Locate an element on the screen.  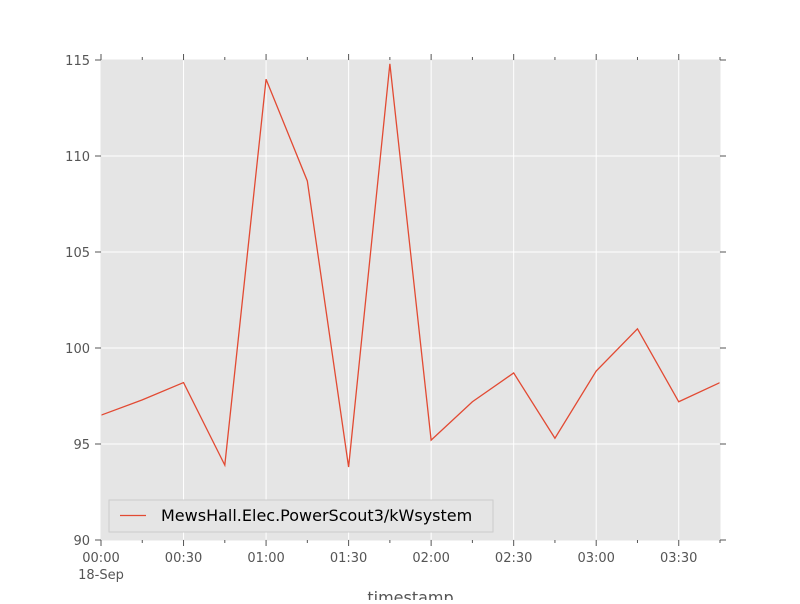
y-tick-label: 100 is located at coordinates (77, 349).